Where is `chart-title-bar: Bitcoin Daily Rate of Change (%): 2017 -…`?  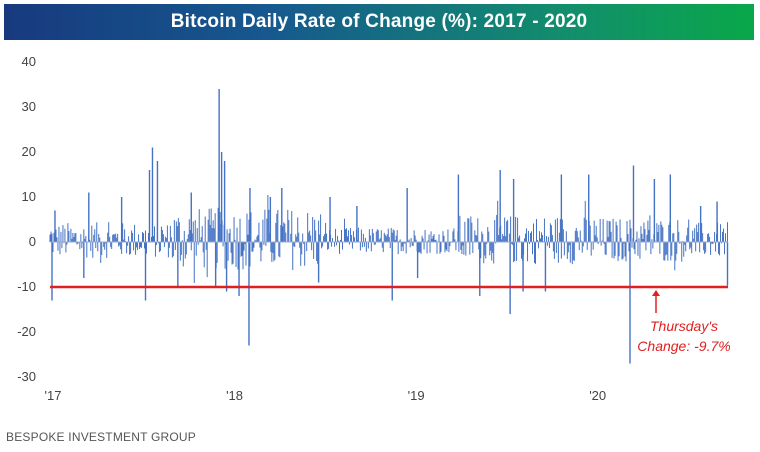
chart-title-bar: Bitcoin Daily Rate of Change (%): 2017 -… is located at coordinates (379, 22).